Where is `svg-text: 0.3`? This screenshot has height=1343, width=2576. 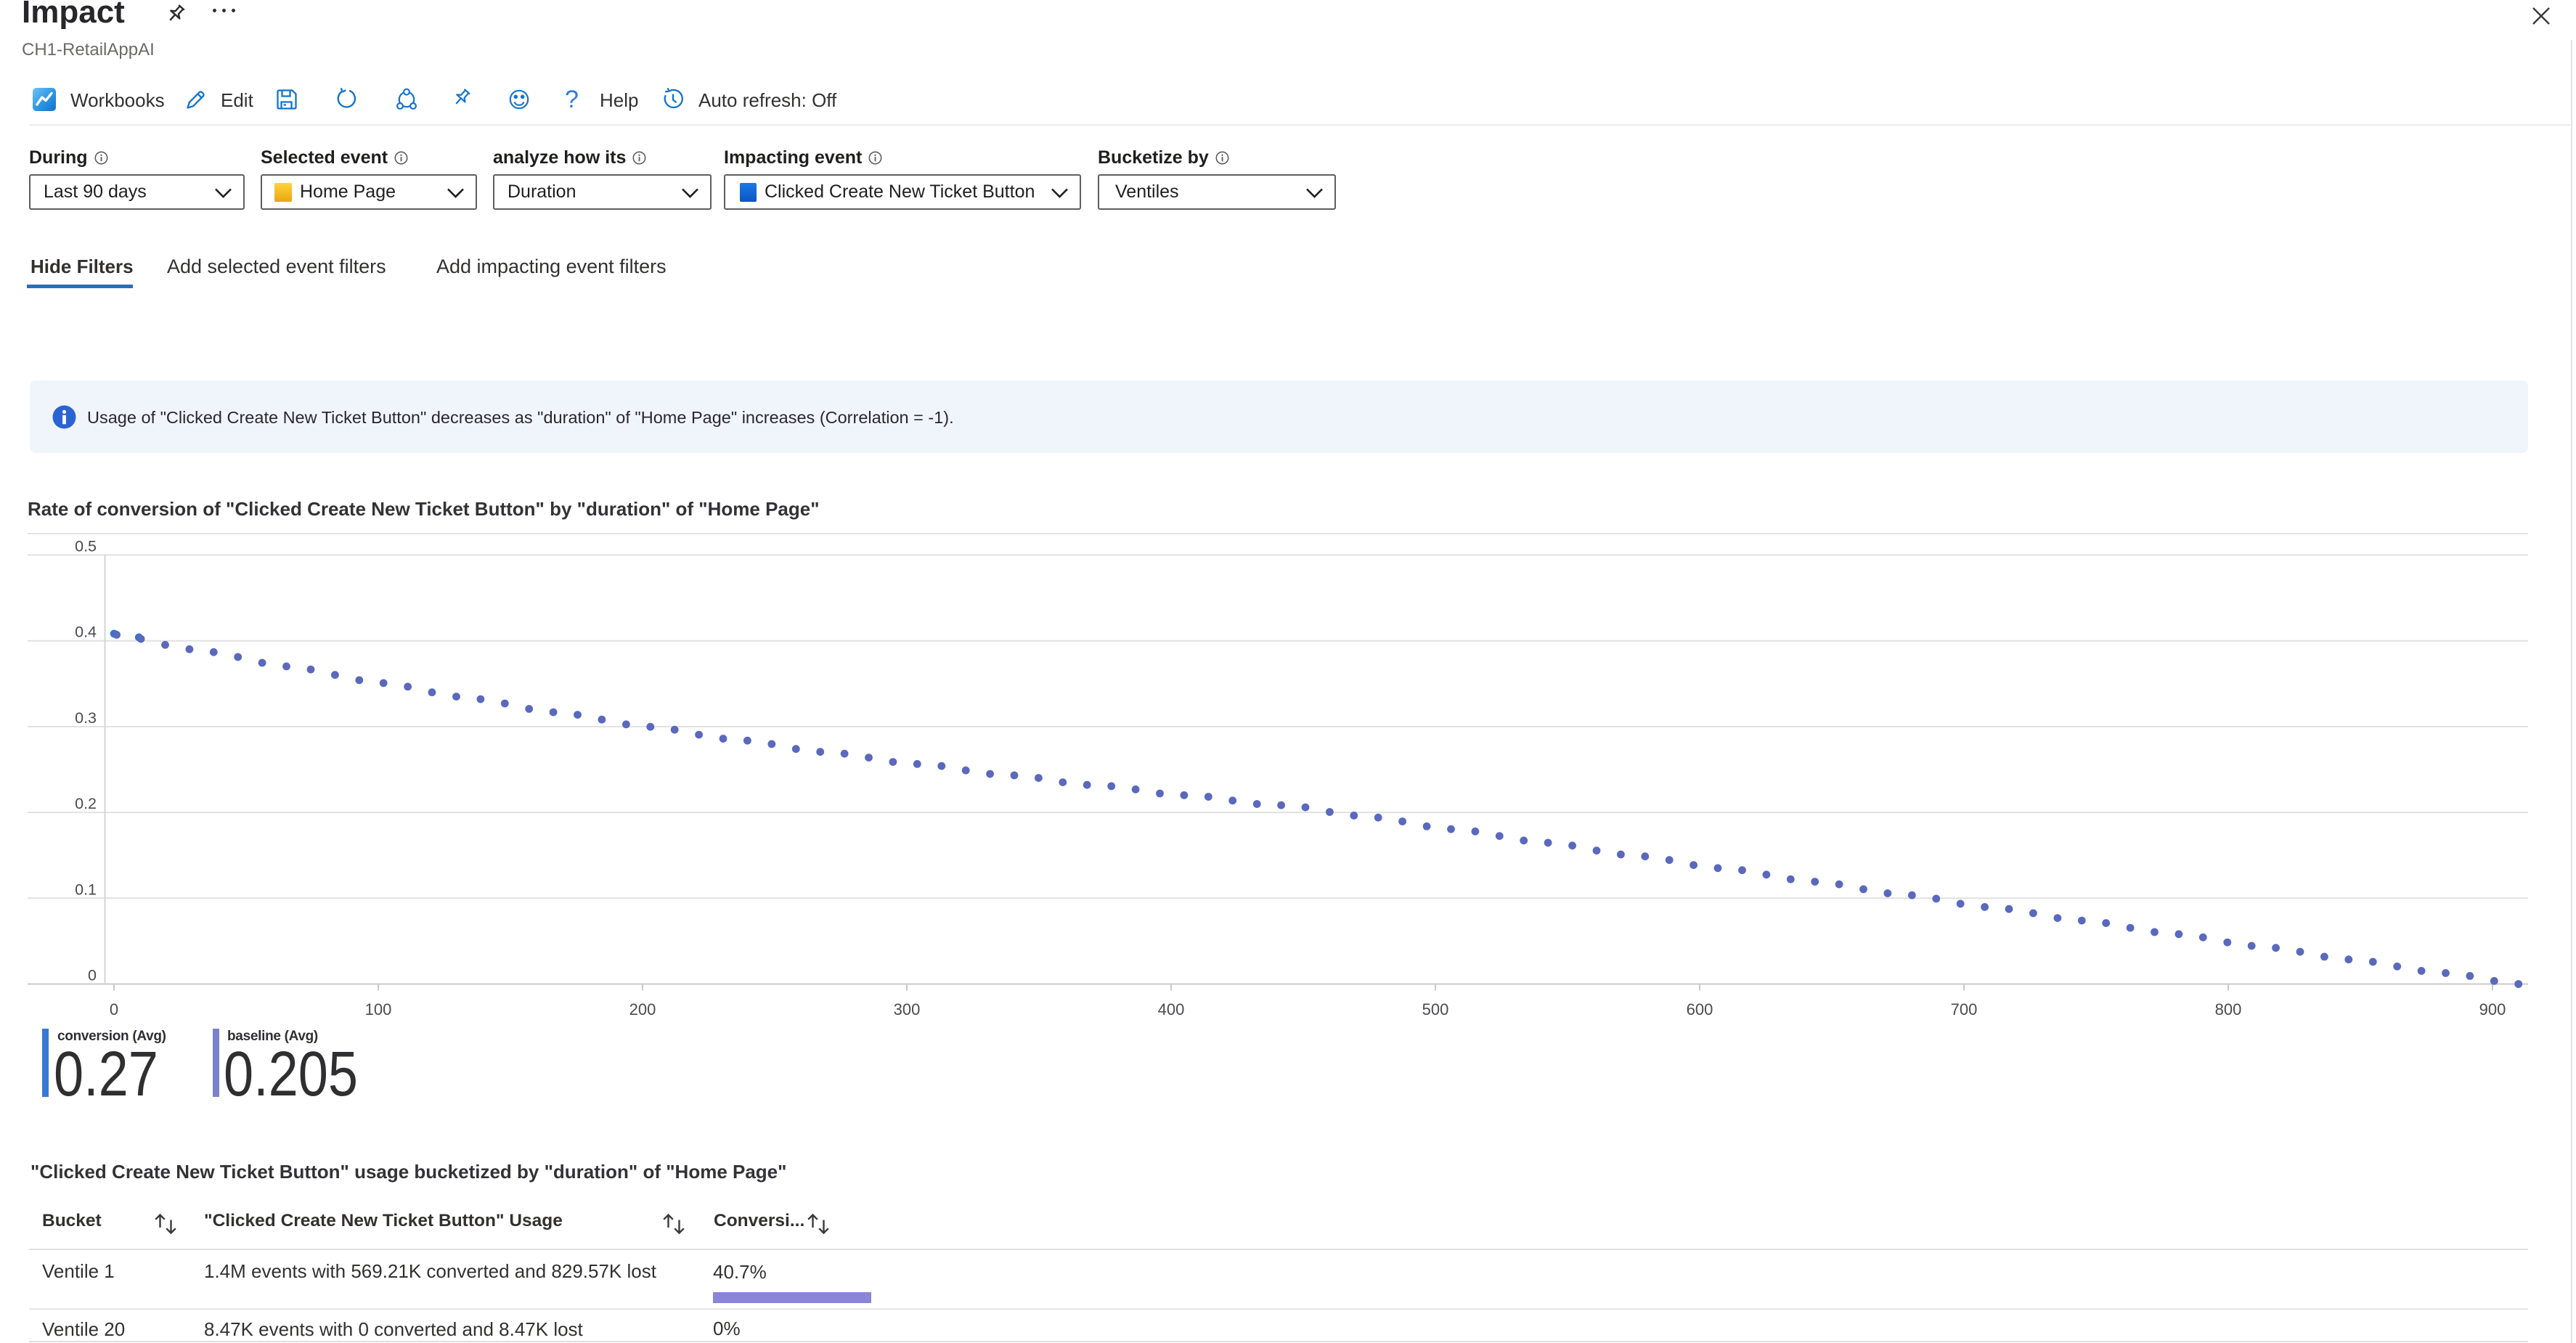 svg-text: 0.3 is located at coordinates (86, 718).